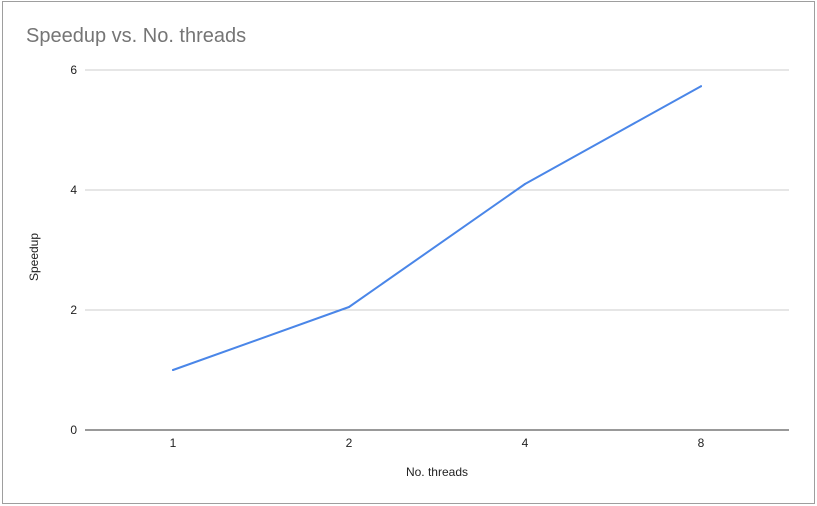  I want to click on y-axis-label: Speedup, so click(34, 257).